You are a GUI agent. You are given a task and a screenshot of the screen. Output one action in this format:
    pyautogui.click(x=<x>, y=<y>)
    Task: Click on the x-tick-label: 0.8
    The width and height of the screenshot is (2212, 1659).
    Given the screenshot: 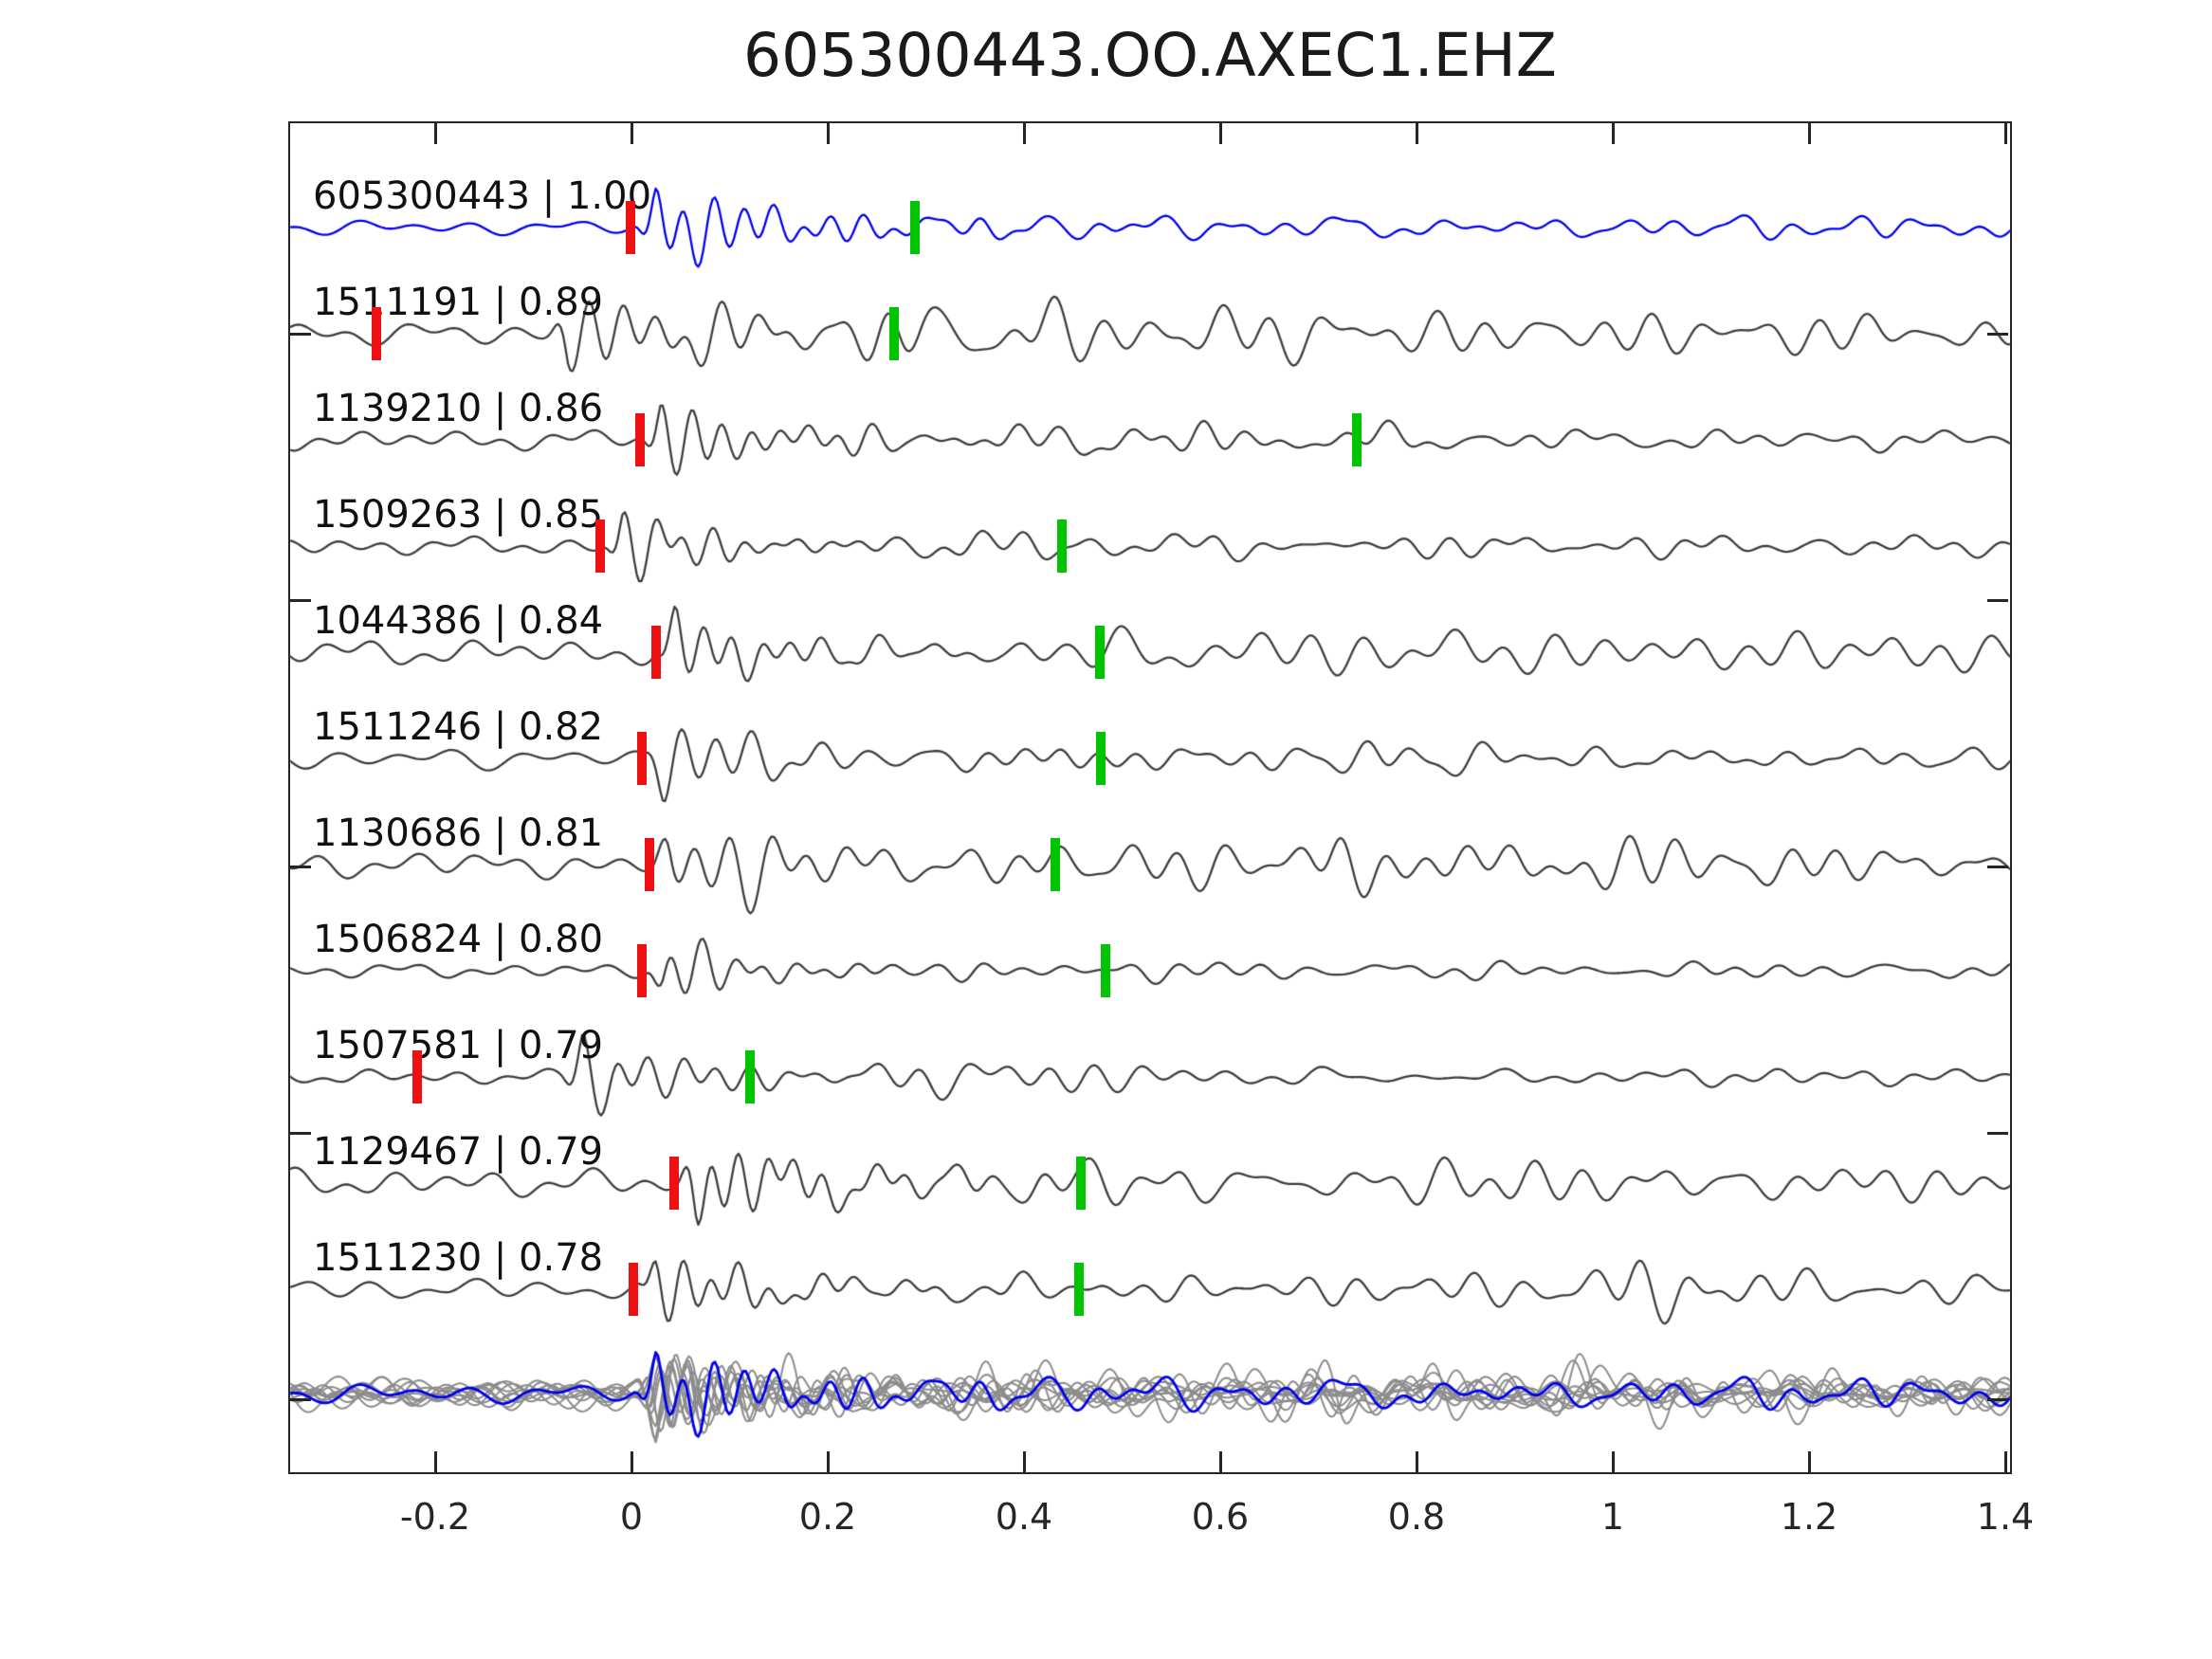 What is the action you would take?
    pyautogui.click(x=1416, y=1517)
    